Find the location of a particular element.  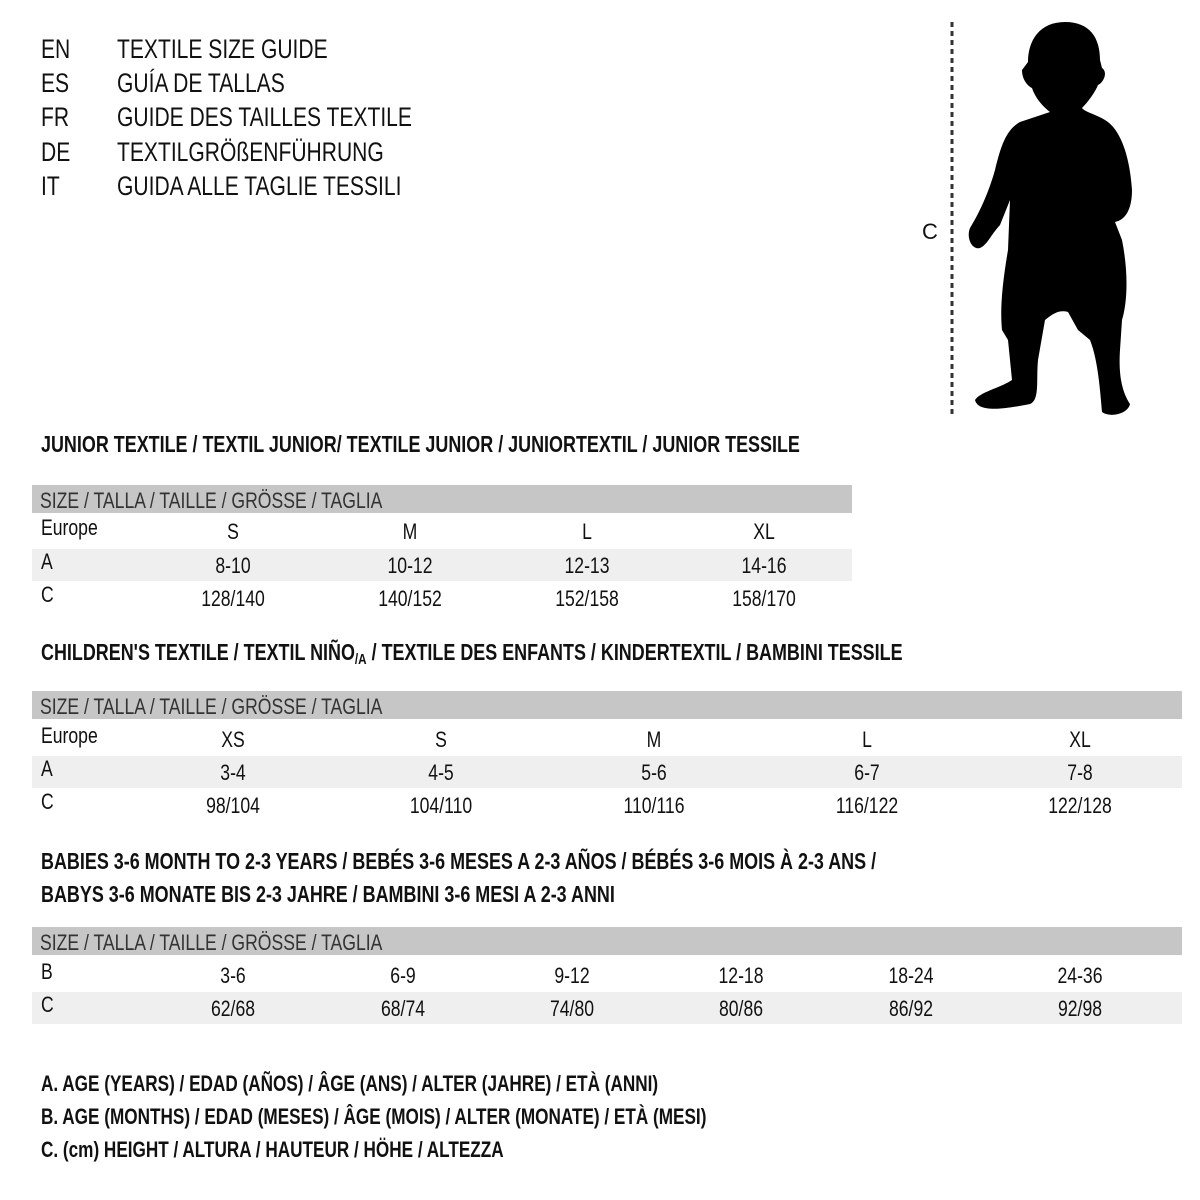

table-cell: 86/92 is located at coordinates (911, 1008).